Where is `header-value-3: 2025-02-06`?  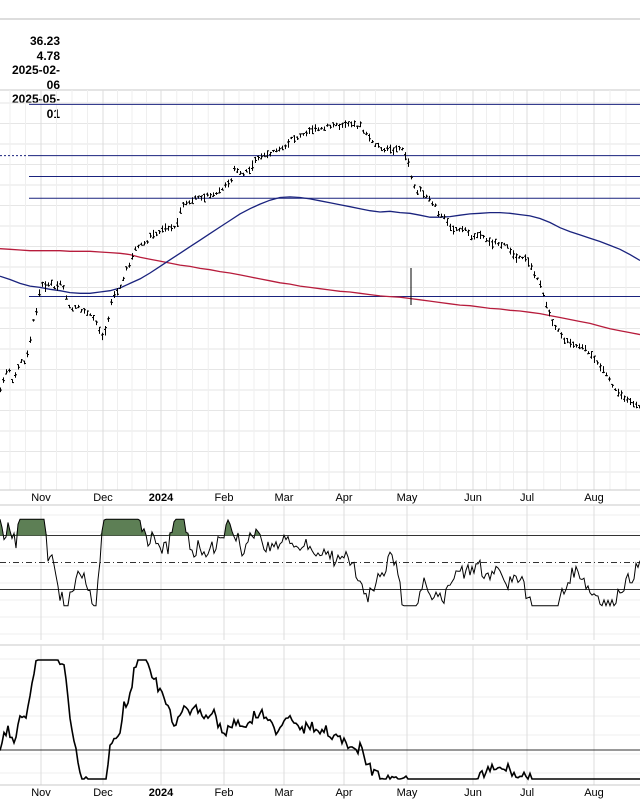
header-value-3: 2025-02-06 is located at coordinates (35, 77).